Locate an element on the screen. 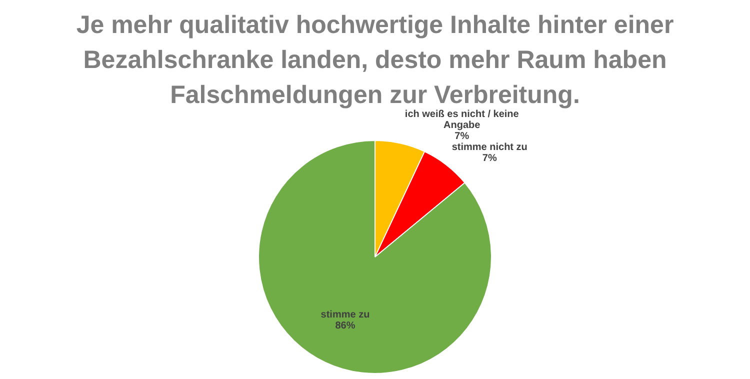 This screenshot has height=379, width=750. data-label: 86% is located at coordinates (345, 326).